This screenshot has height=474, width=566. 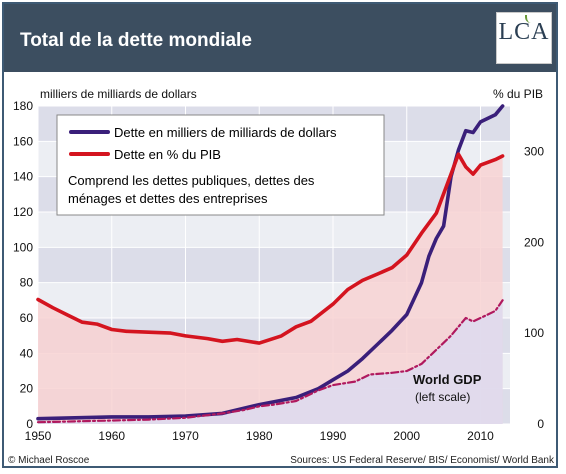 I want to click on legend-box, so click(x=220, y=165).